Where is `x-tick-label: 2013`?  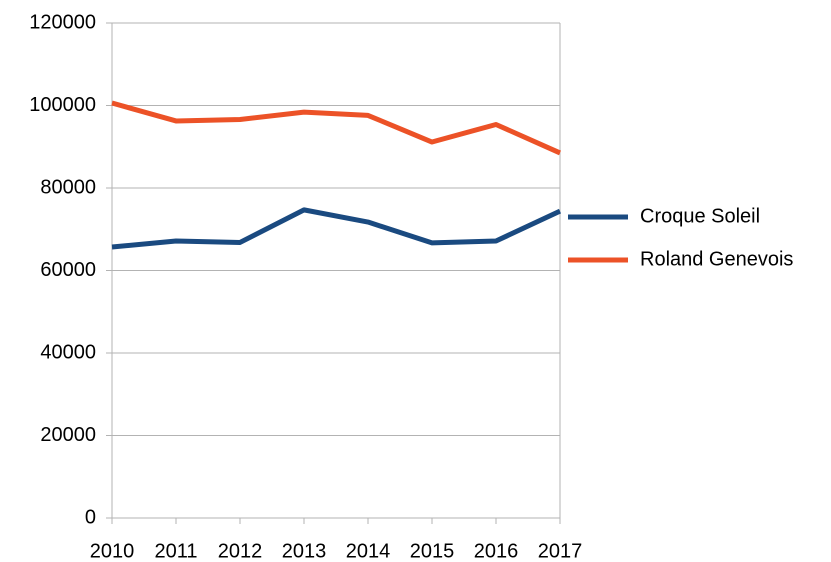
x-tick-label: 2013 is located at coordinates (304, 551).